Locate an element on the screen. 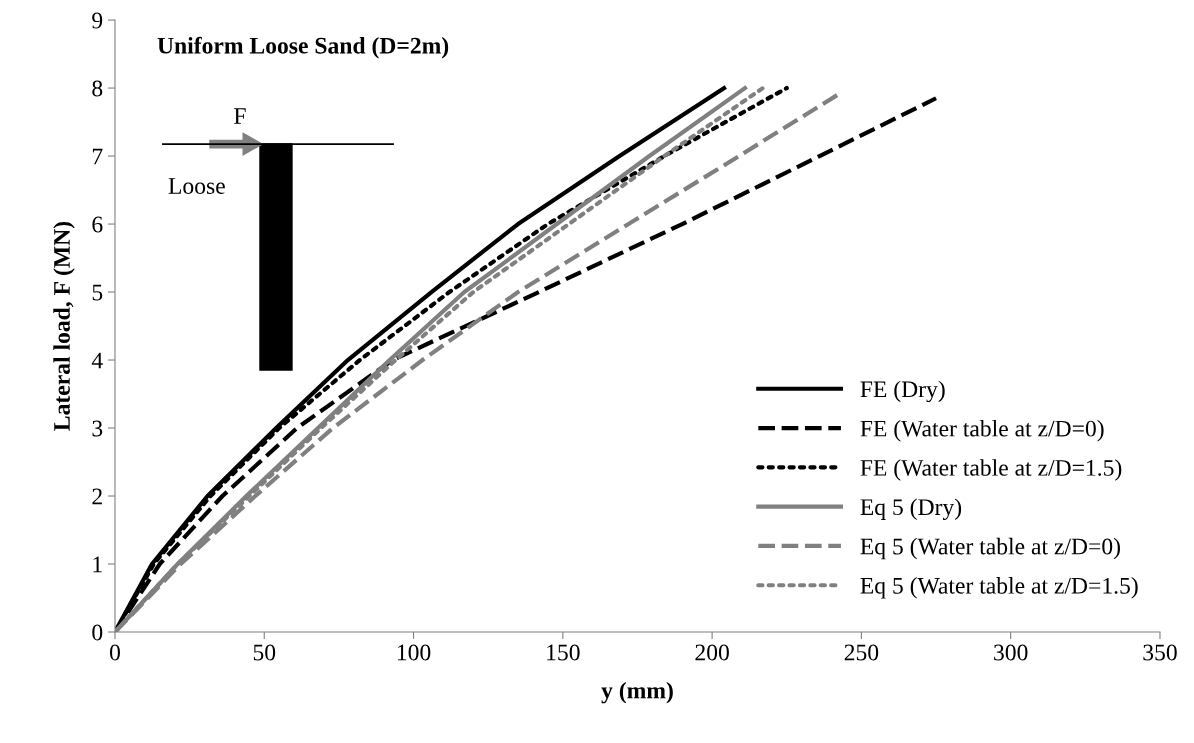 The image size is (1194, 743). y-tick-label: 6 is located at coordinates (97, 224).